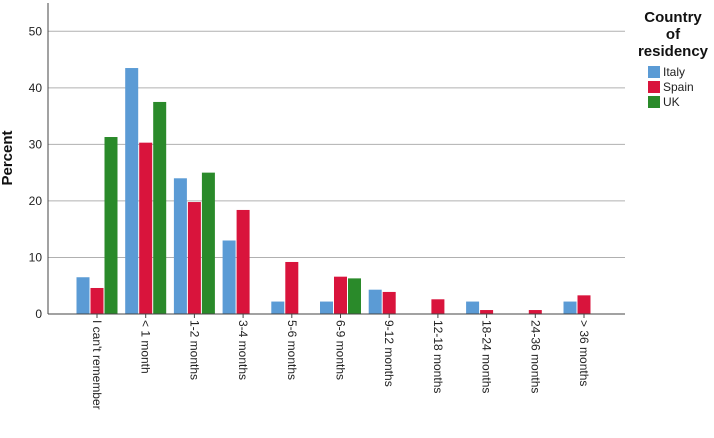 The image size is (714, 438). Describe the element at coordinates (535, 356) in the screenshot. I see `x-tick-label: 24-36 months` at that location.